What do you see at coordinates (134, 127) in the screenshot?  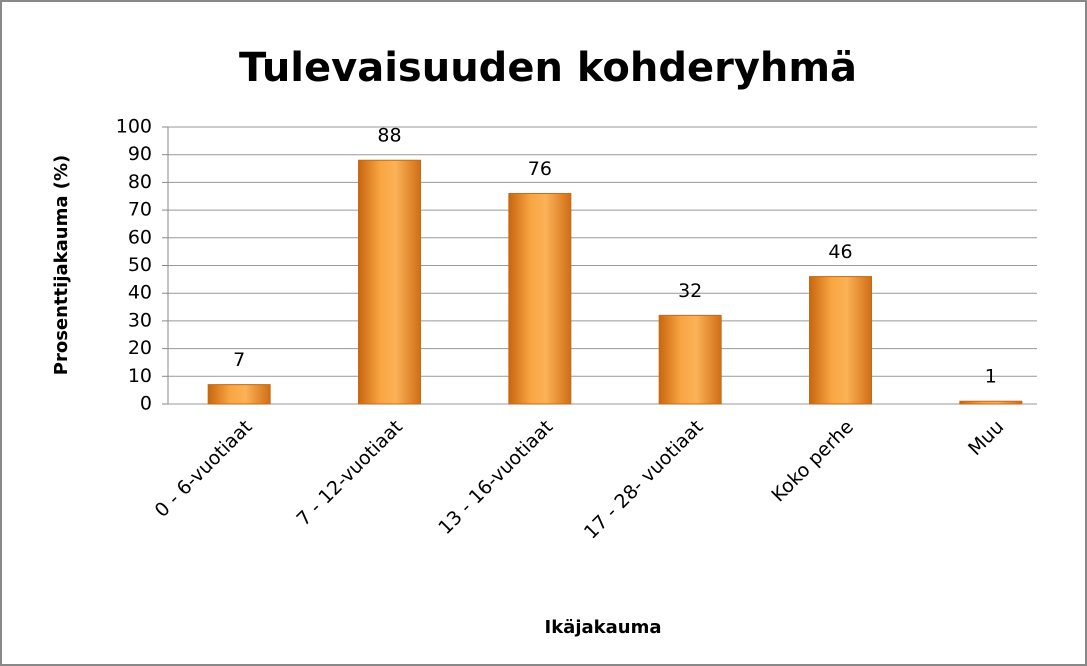 I see `y-tick-label: 100` at bounding box center [134, 127].